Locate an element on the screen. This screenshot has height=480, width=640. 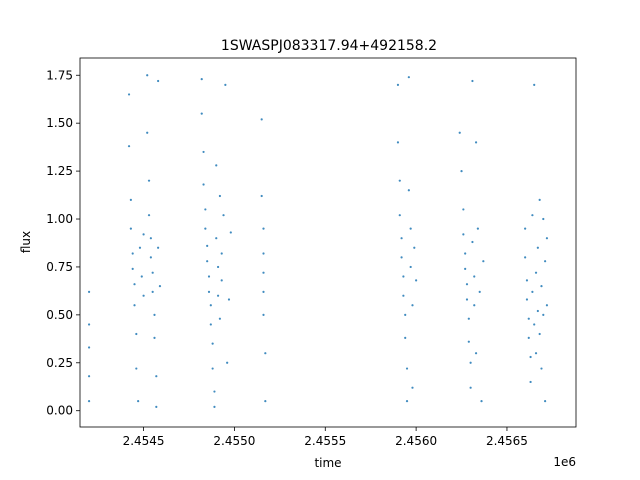
x-axis-offset-label: 1e6 is located at coordinates (564, 462).